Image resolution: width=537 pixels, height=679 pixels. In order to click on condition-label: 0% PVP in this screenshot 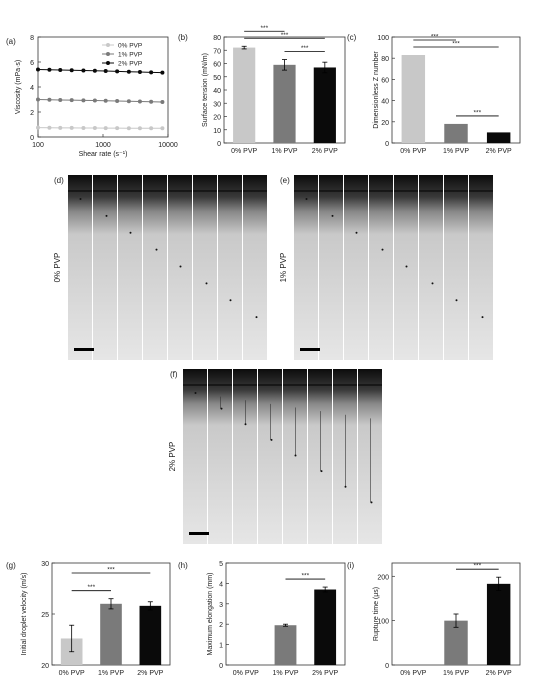, I will do `click(57, 268)`.